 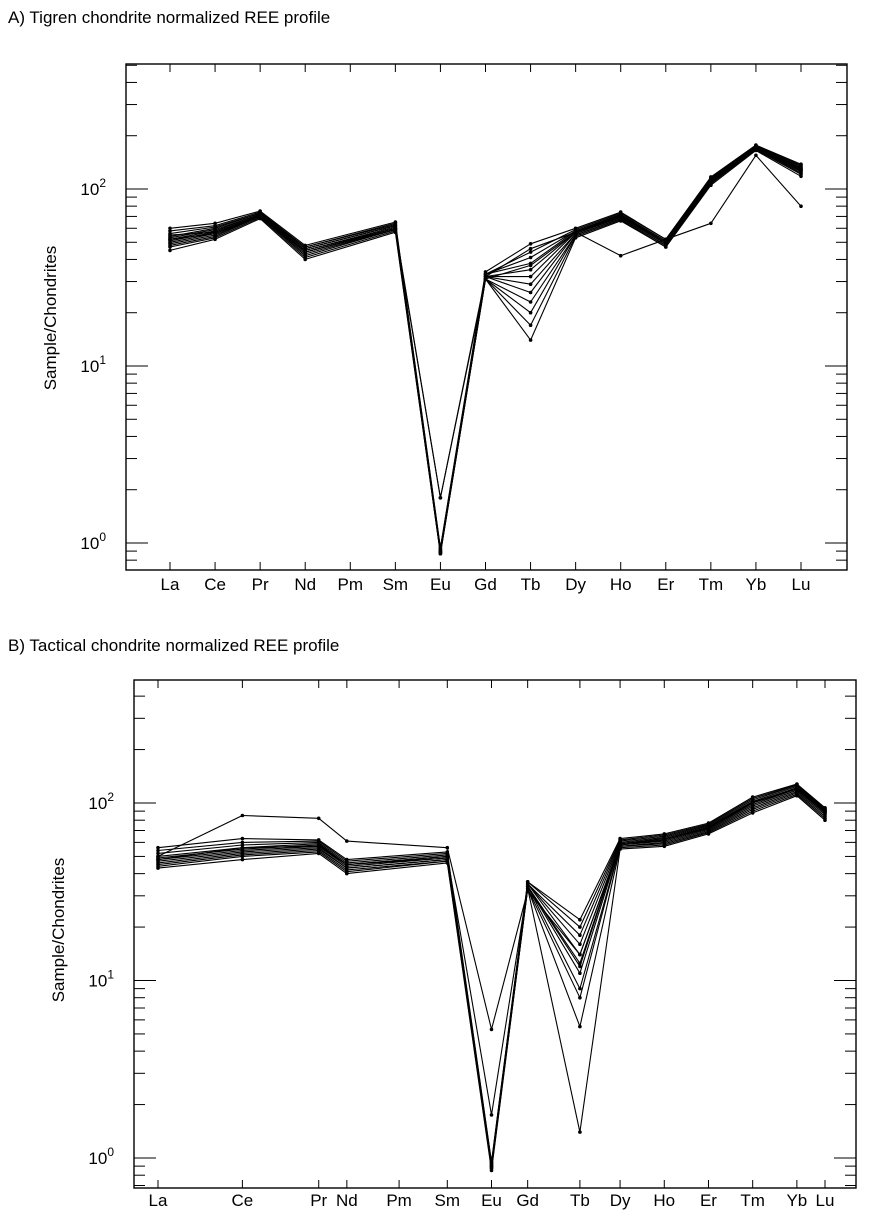 What do you see at coordinates (242, 845) in the screenshot?
I see `data-point-b-9-ce` at bounding box center [242, 845].